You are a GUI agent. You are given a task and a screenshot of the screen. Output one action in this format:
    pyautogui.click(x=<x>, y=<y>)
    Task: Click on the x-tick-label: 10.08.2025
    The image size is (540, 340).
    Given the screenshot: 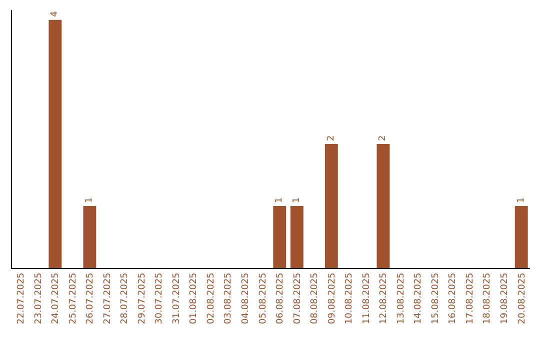 What is the action you would take?
    pyautogui.click(x=349, y=298)
    